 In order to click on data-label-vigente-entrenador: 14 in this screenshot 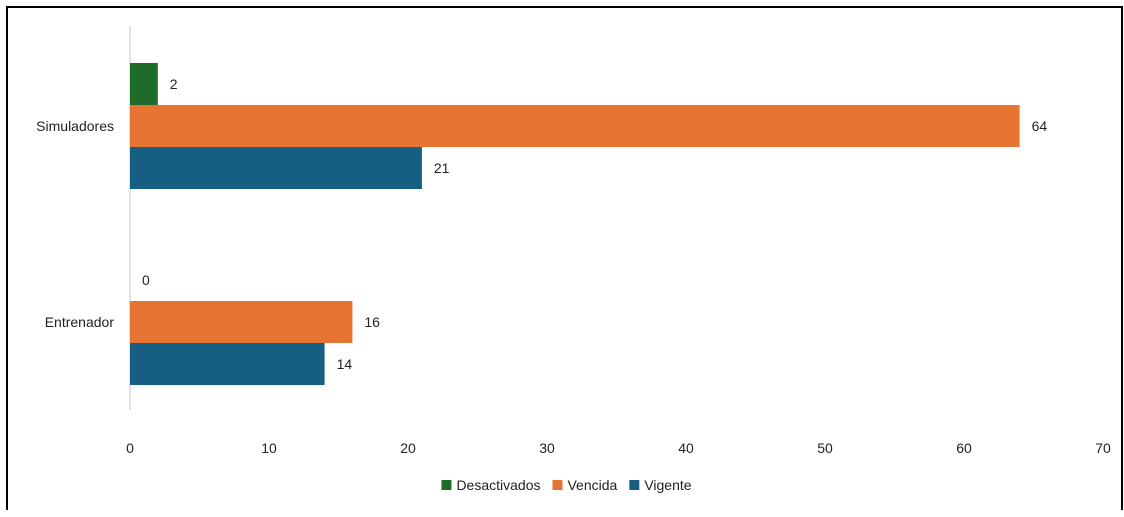, I will do `click(345, 364)`.